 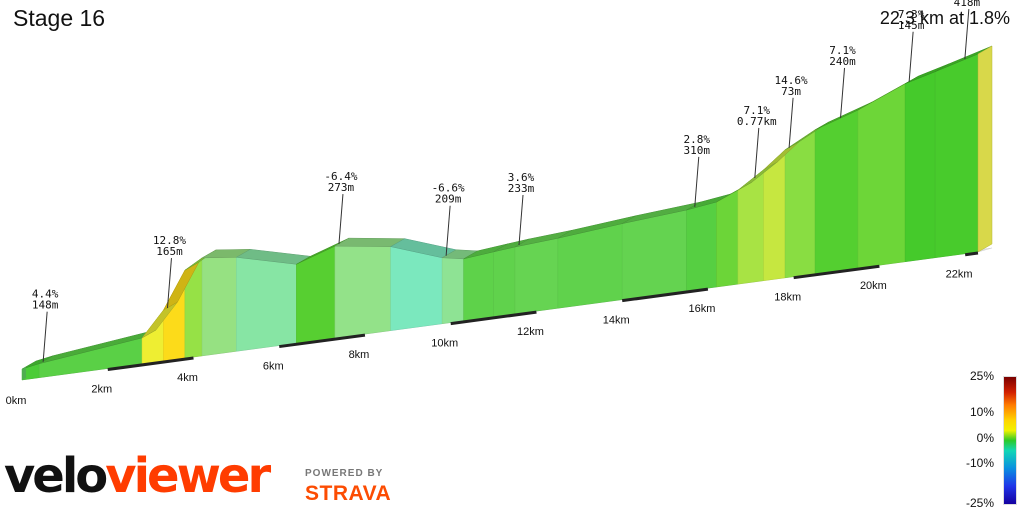 I want to click on annotation-length: 148m, so click(x=45, y=305).